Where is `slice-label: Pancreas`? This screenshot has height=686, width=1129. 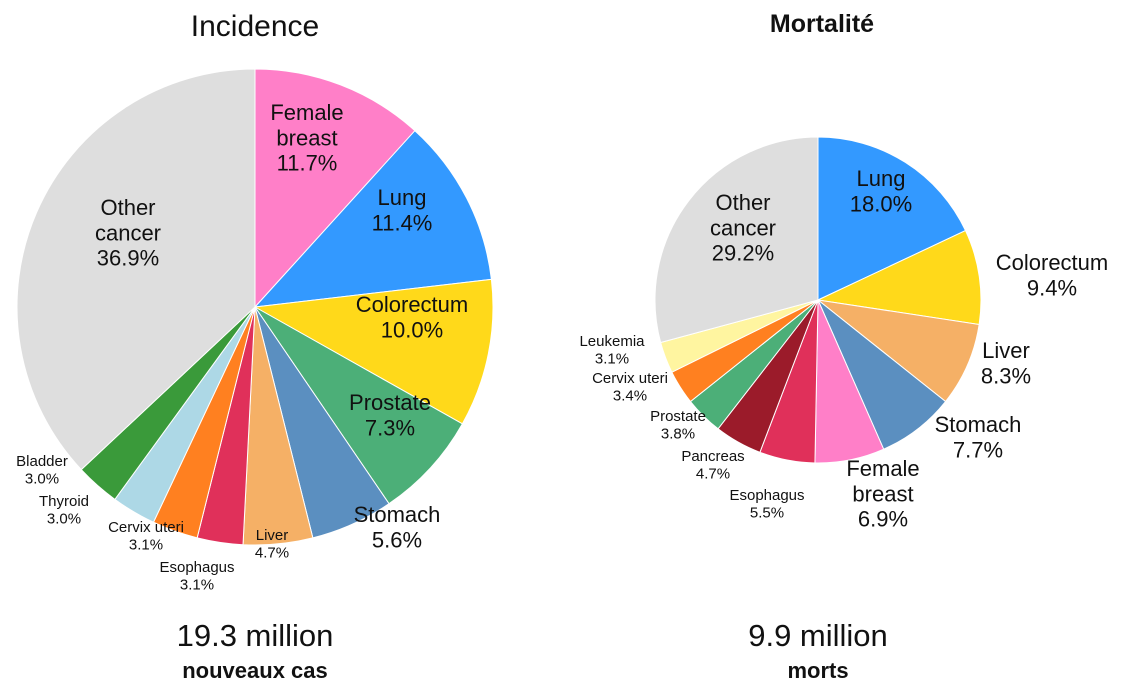
slice-label: Pancreas is located at coordinates (712, 456).